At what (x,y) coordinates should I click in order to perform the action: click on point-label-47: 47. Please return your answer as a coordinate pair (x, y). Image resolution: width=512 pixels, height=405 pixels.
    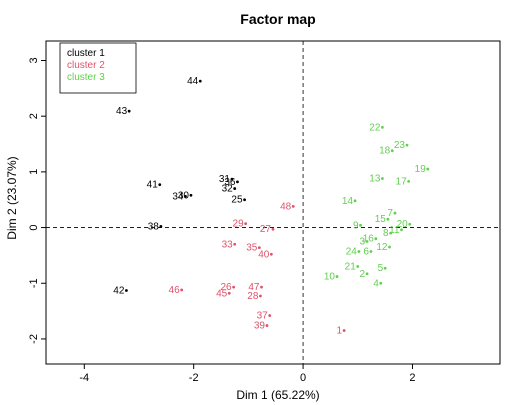
    Looking at the image, I should click on (254, 287).